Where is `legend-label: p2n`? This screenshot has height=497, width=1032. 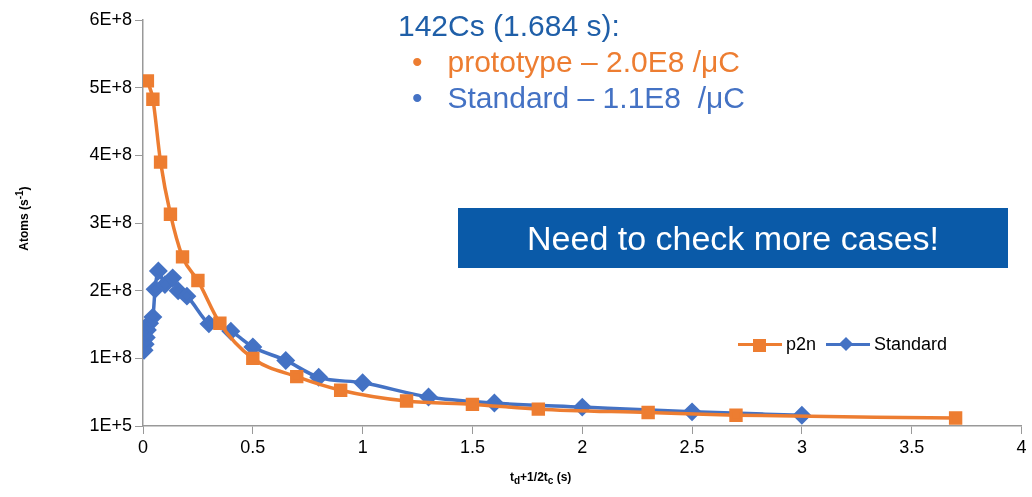
legend-label: p2n is located at coordinates (801, 344).